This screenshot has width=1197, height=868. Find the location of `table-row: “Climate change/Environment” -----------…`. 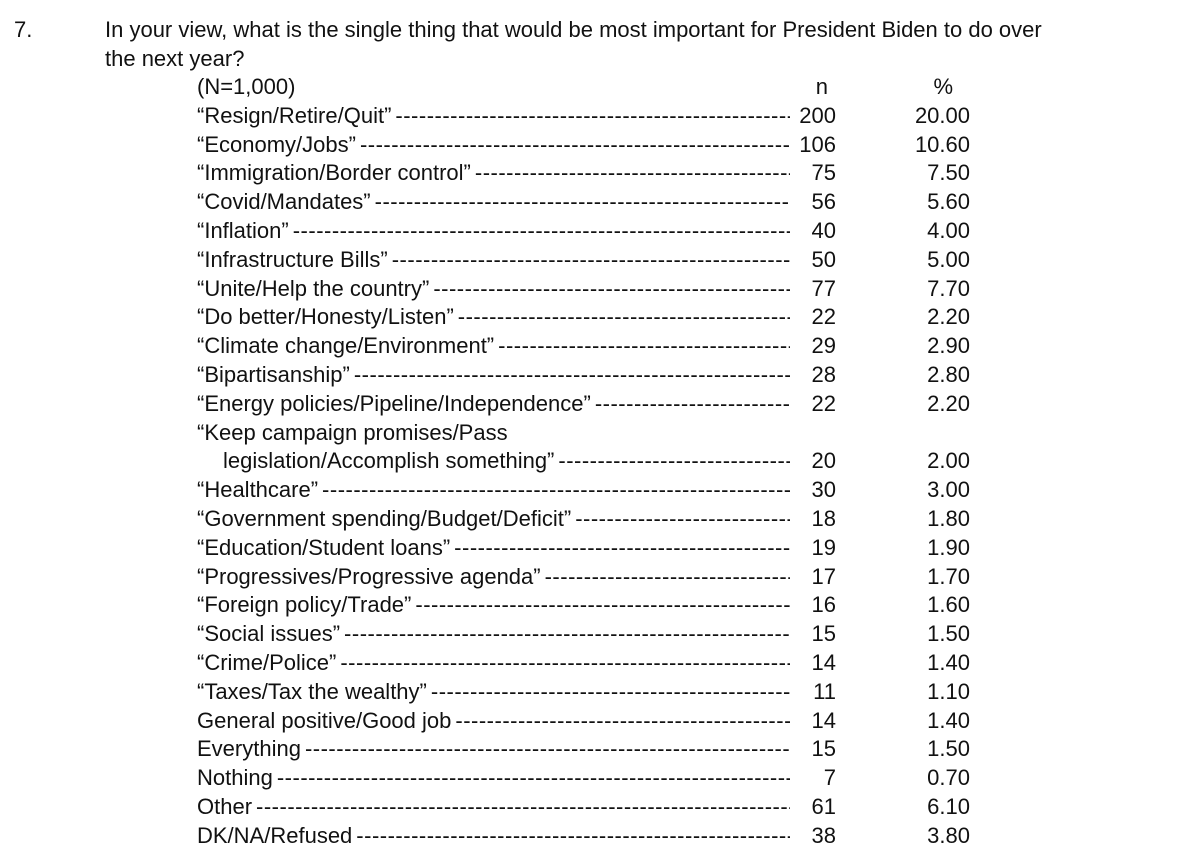

table-row: “Climate change/Environment” -----------… is located at coordinates (583, 346).